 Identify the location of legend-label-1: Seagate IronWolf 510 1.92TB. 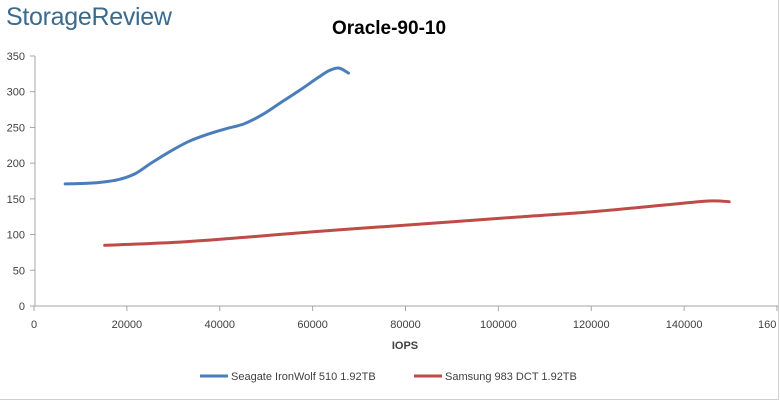
(303, 377).